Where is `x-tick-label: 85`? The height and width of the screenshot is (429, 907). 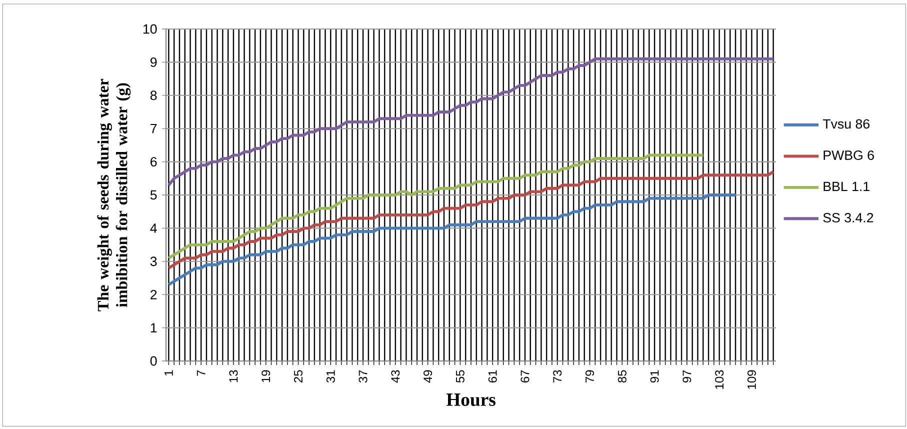
x-tick-label: 85 is located at coordinates (622, 376).